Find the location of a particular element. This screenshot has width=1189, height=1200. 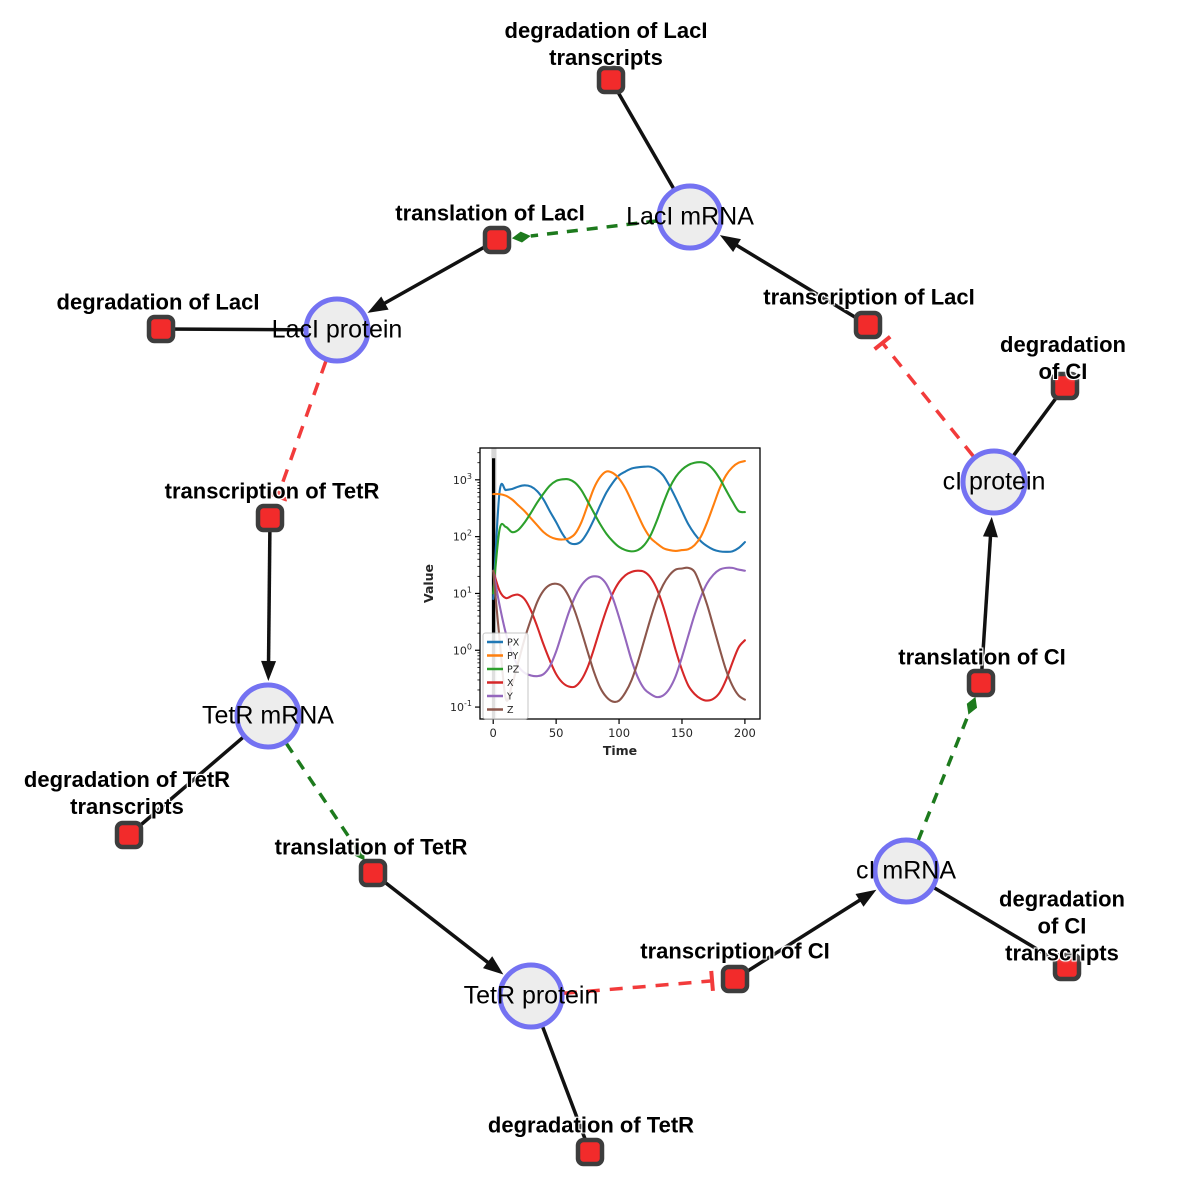

edge-modifier-laci-mrna-translation-laci is located at coordinates (584, 231).